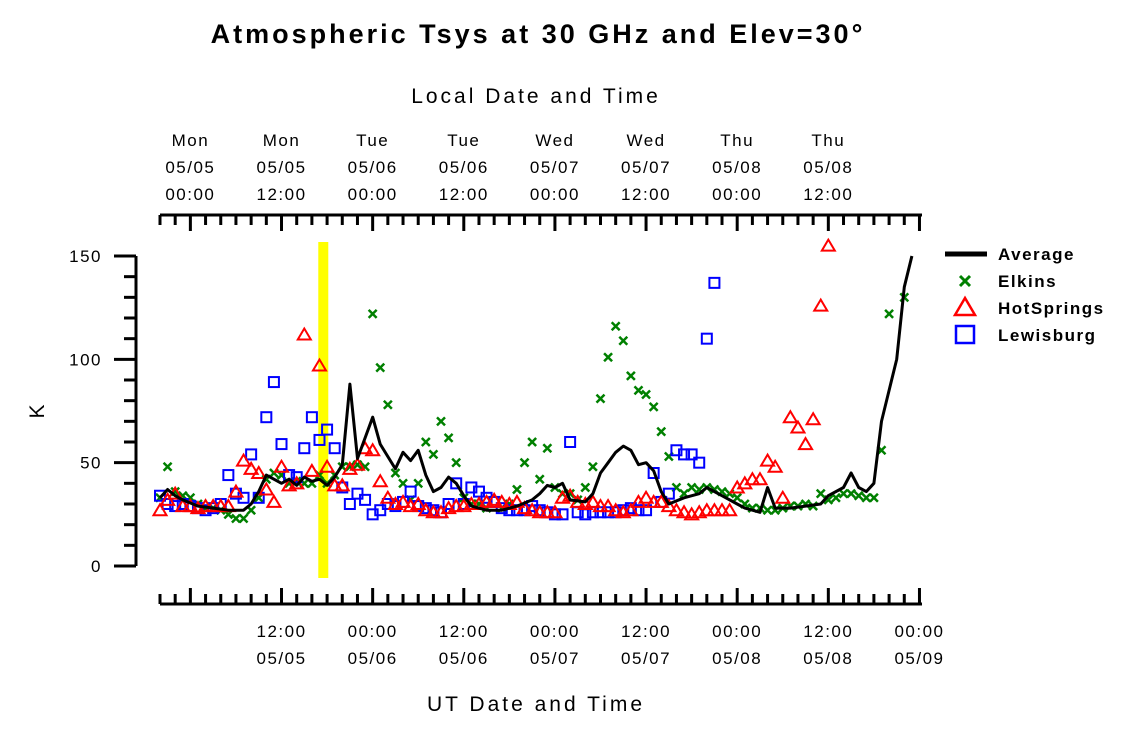 This screenshot has height=731, width=1125. I want to click on top-tick-label-day: Tue, so click(463, 140).